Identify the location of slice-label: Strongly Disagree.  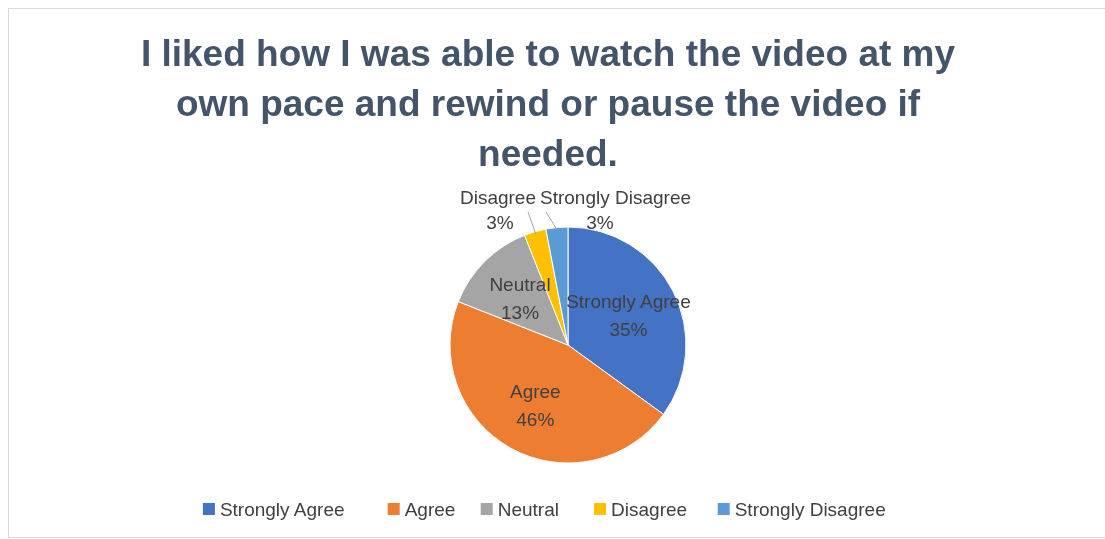
(616, 197).